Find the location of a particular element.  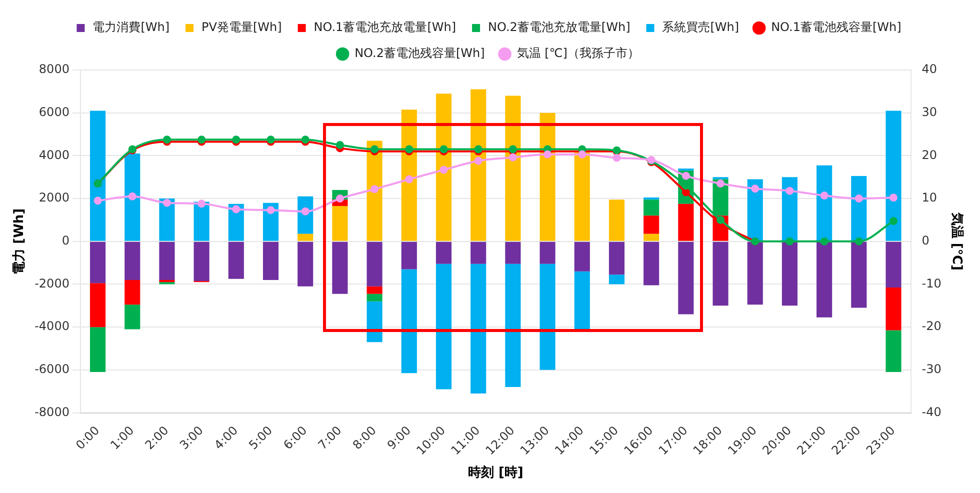

y-tick-label: 4000 is located at coordinates (54, 155).